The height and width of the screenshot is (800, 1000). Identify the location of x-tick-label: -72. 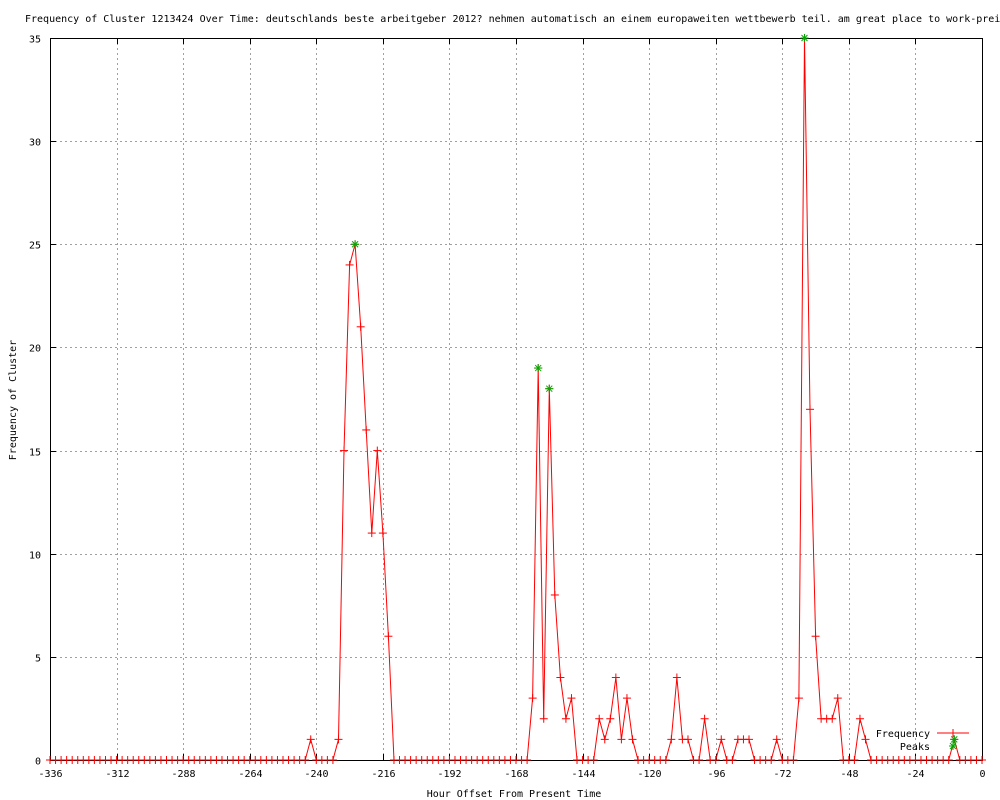
(782, 774).